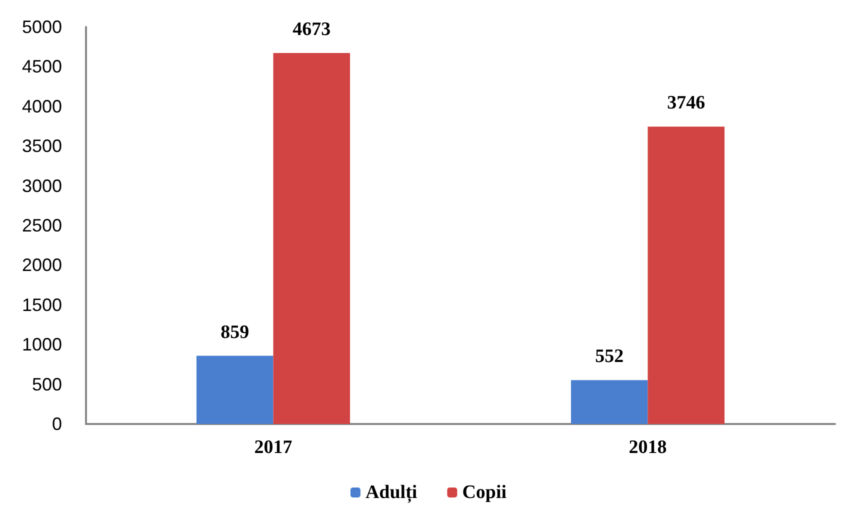 The width and height of the screenshot is (857, 515). What do you see at coordinates (42, 186) in the screenshot?
I see `y-tick-label: 3000` at bounding box center [42, 186].